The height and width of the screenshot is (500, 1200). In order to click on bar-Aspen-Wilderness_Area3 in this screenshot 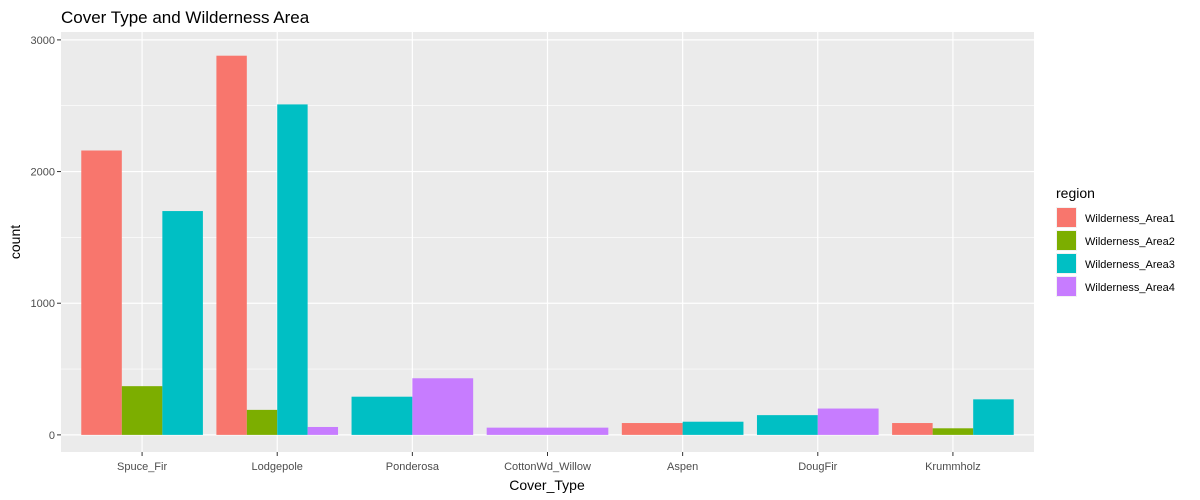, I will do `click(713, 428)`.